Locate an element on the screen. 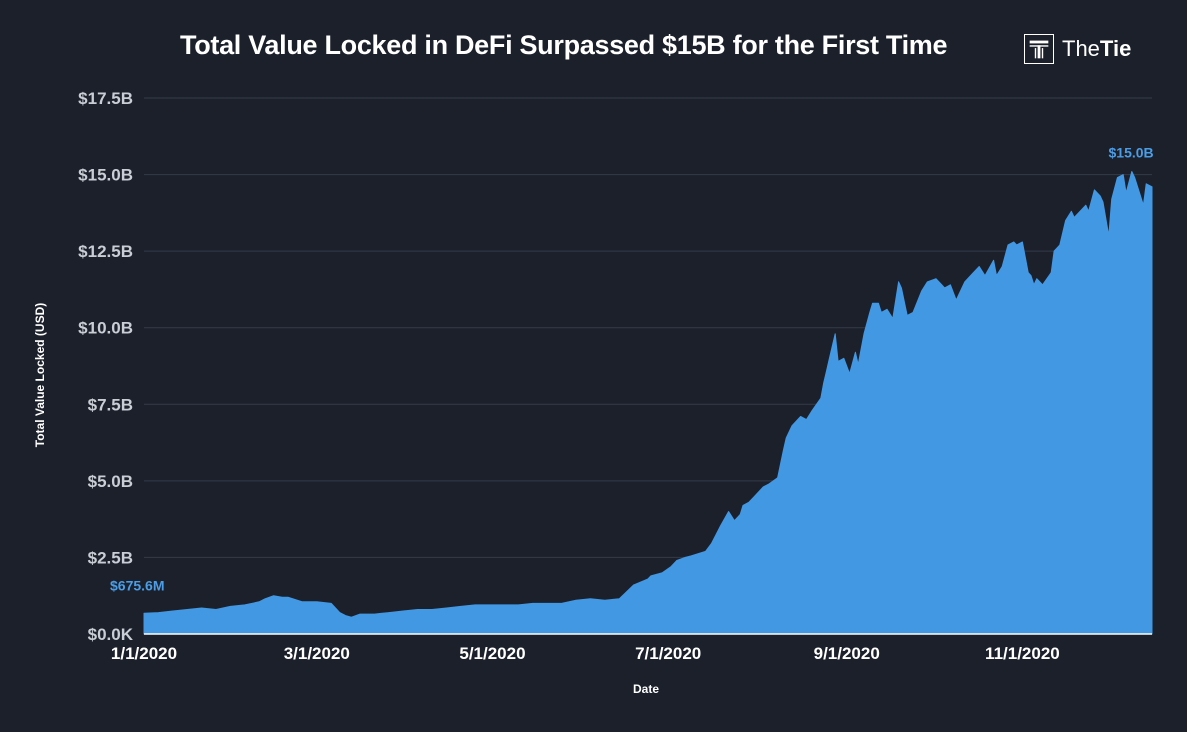  x-tick-label: 5/1/2020 is located at coordinates (492, 653).